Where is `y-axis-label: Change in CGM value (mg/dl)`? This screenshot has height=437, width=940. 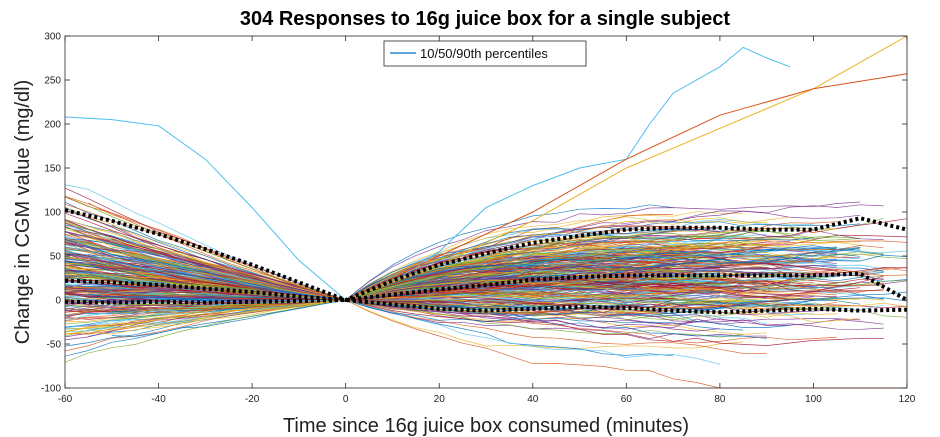 y-axis-label: Change in CGM value (mg/dl) is located at coordinates (23, 212).